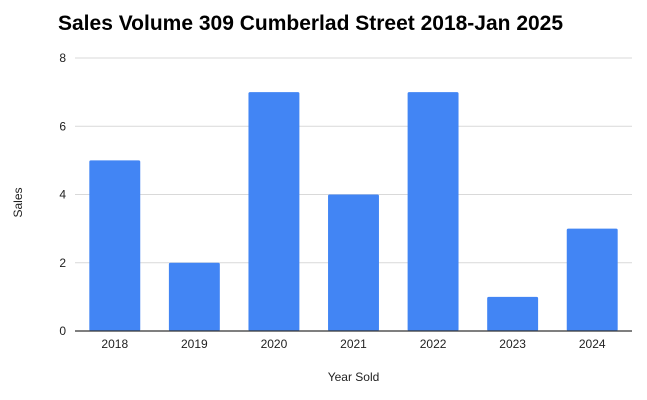 The width and height of the screenshot is (647, 400). I want to click on x-tick-label: 2024, so click(592, 344).